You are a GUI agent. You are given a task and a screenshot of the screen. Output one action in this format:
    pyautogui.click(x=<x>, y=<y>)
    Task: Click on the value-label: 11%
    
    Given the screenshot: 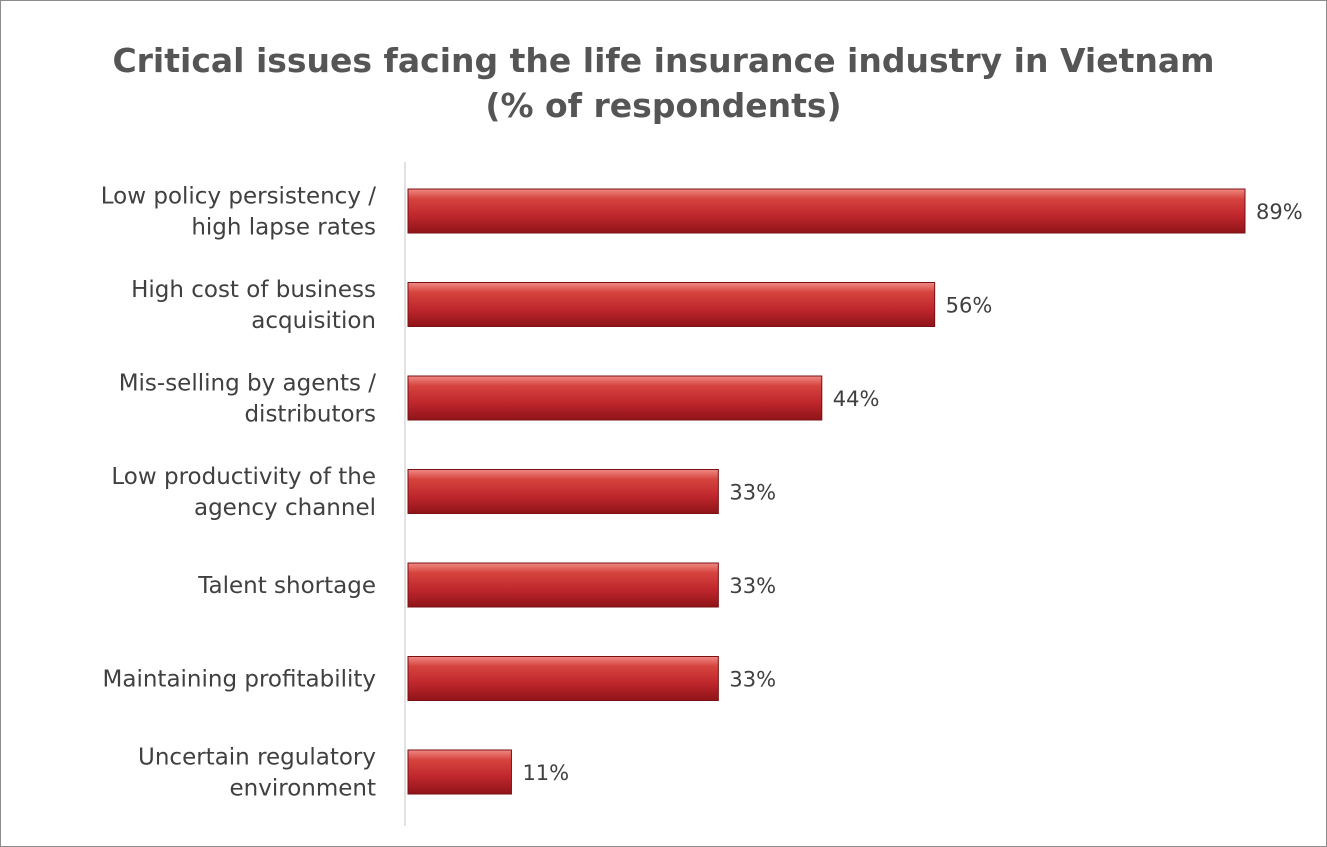 What is the action you would take?
    pyautogui.click(x=545, y=773)
    